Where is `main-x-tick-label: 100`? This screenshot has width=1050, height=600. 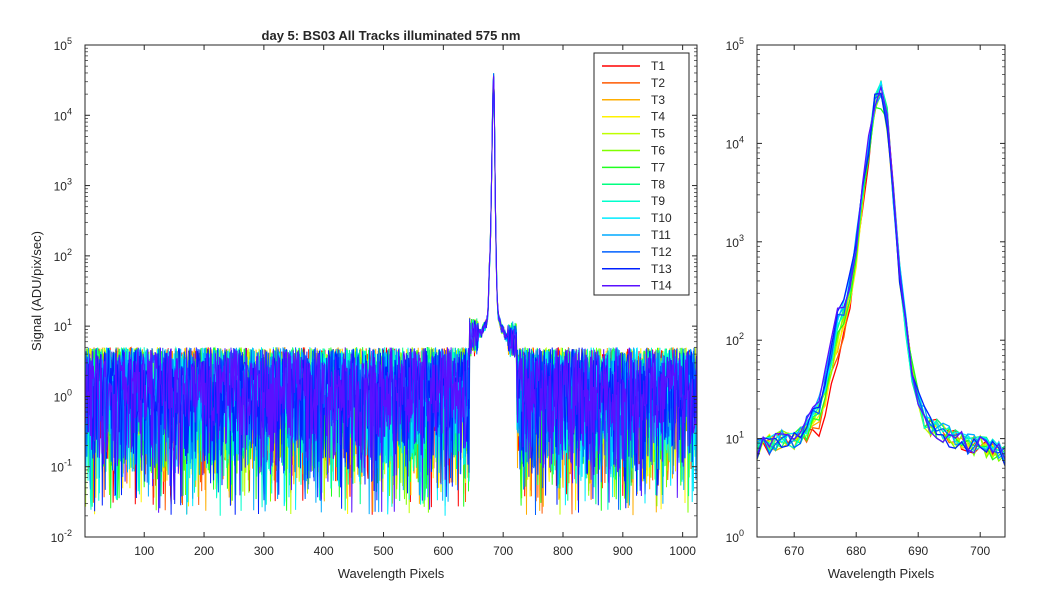 main-x-tick-label: 100 is located at coordinates (144, 551).